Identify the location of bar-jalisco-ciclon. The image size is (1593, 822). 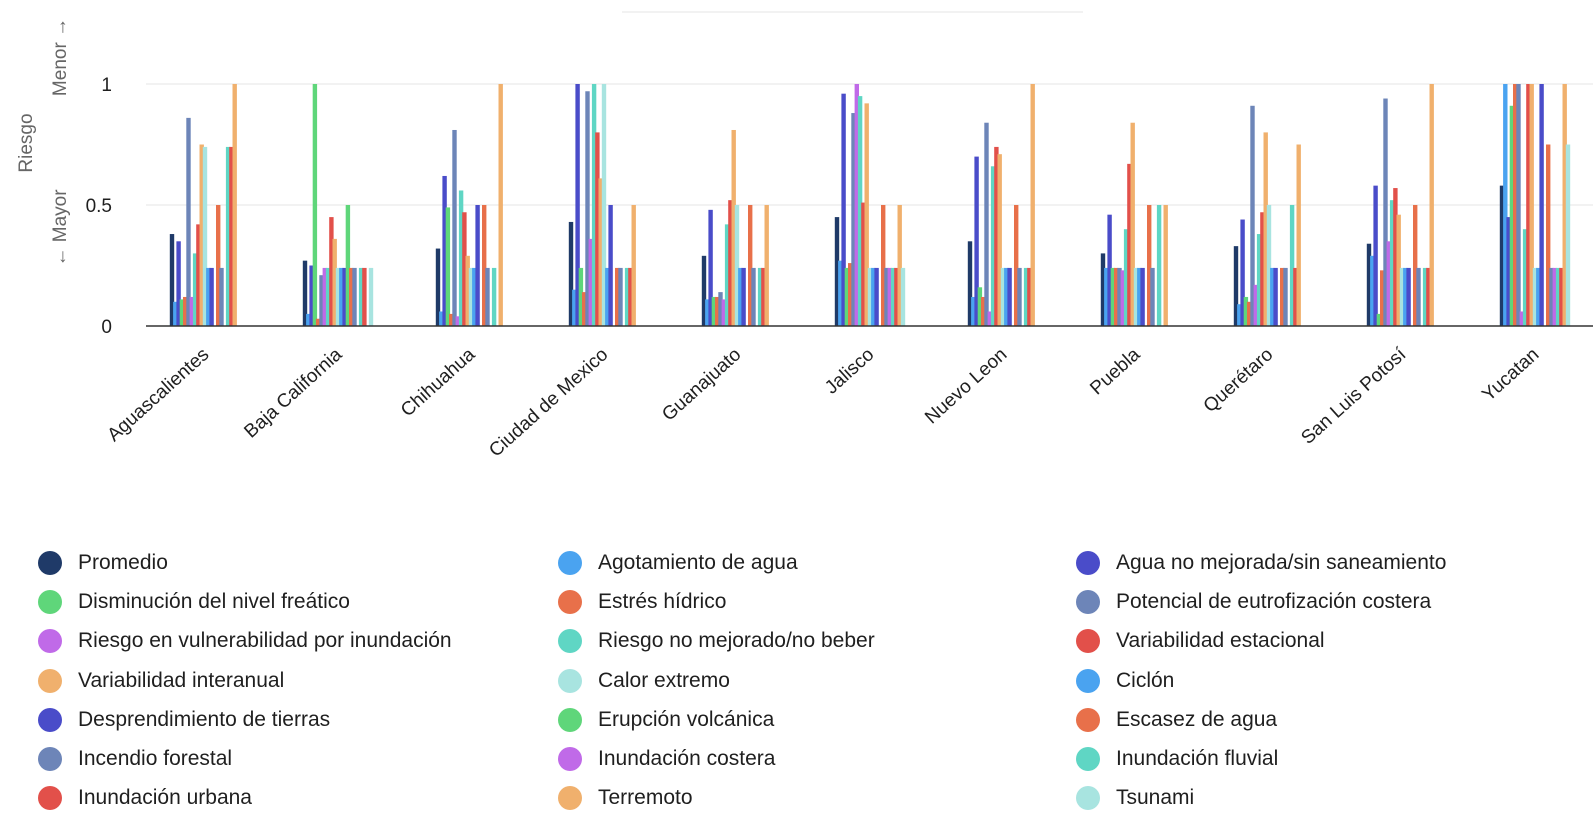
(873, 296).